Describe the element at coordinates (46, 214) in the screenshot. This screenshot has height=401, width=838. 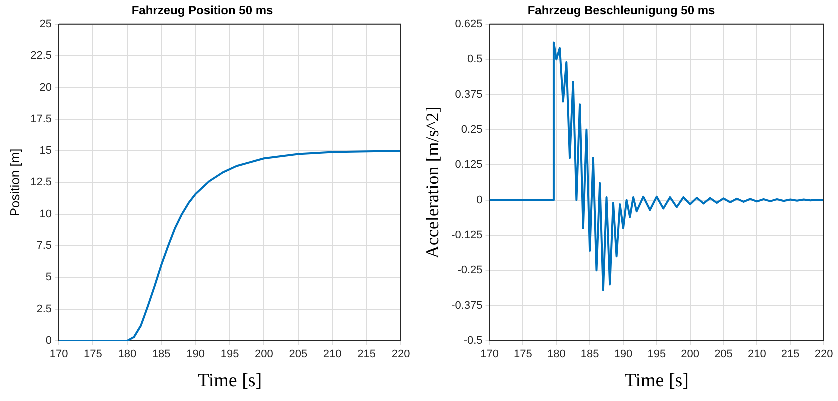
I see `y-tick-label: 10` at that location.